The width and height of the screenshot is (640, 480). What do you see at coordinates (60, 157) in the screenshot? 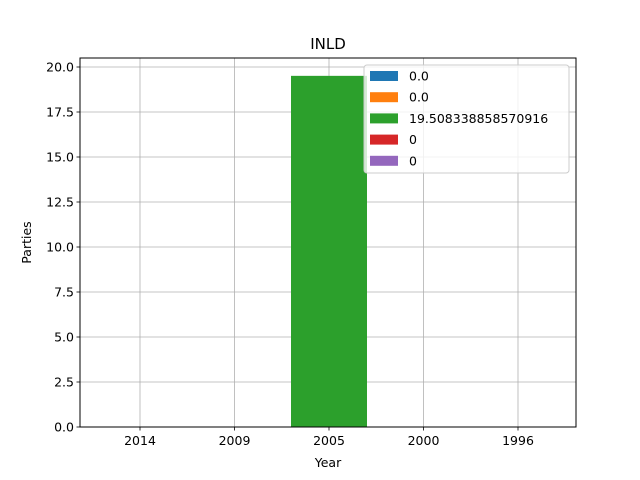
I see `y-tick-label: 15.0` at bounding box center [60, 157].